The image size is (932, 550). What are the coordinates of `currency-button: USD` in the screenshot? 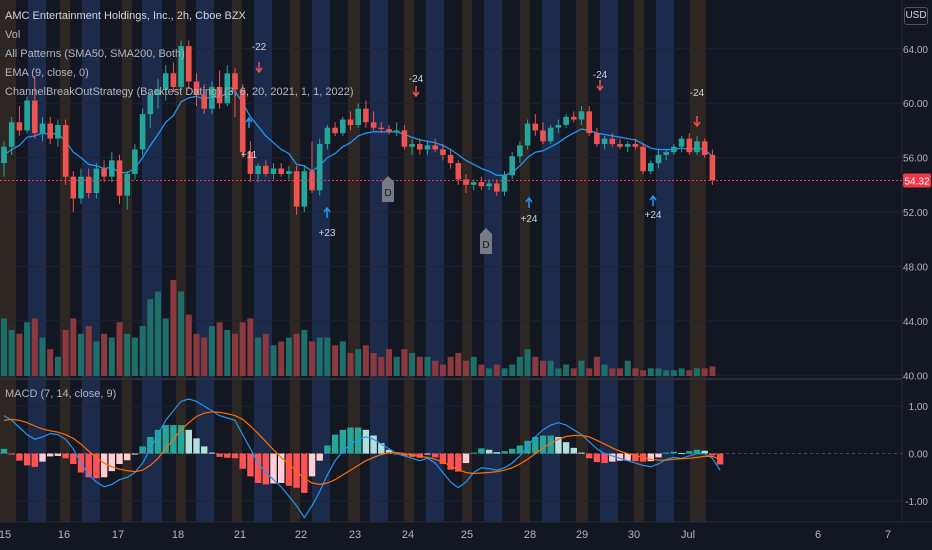 It's located at (916, 16).